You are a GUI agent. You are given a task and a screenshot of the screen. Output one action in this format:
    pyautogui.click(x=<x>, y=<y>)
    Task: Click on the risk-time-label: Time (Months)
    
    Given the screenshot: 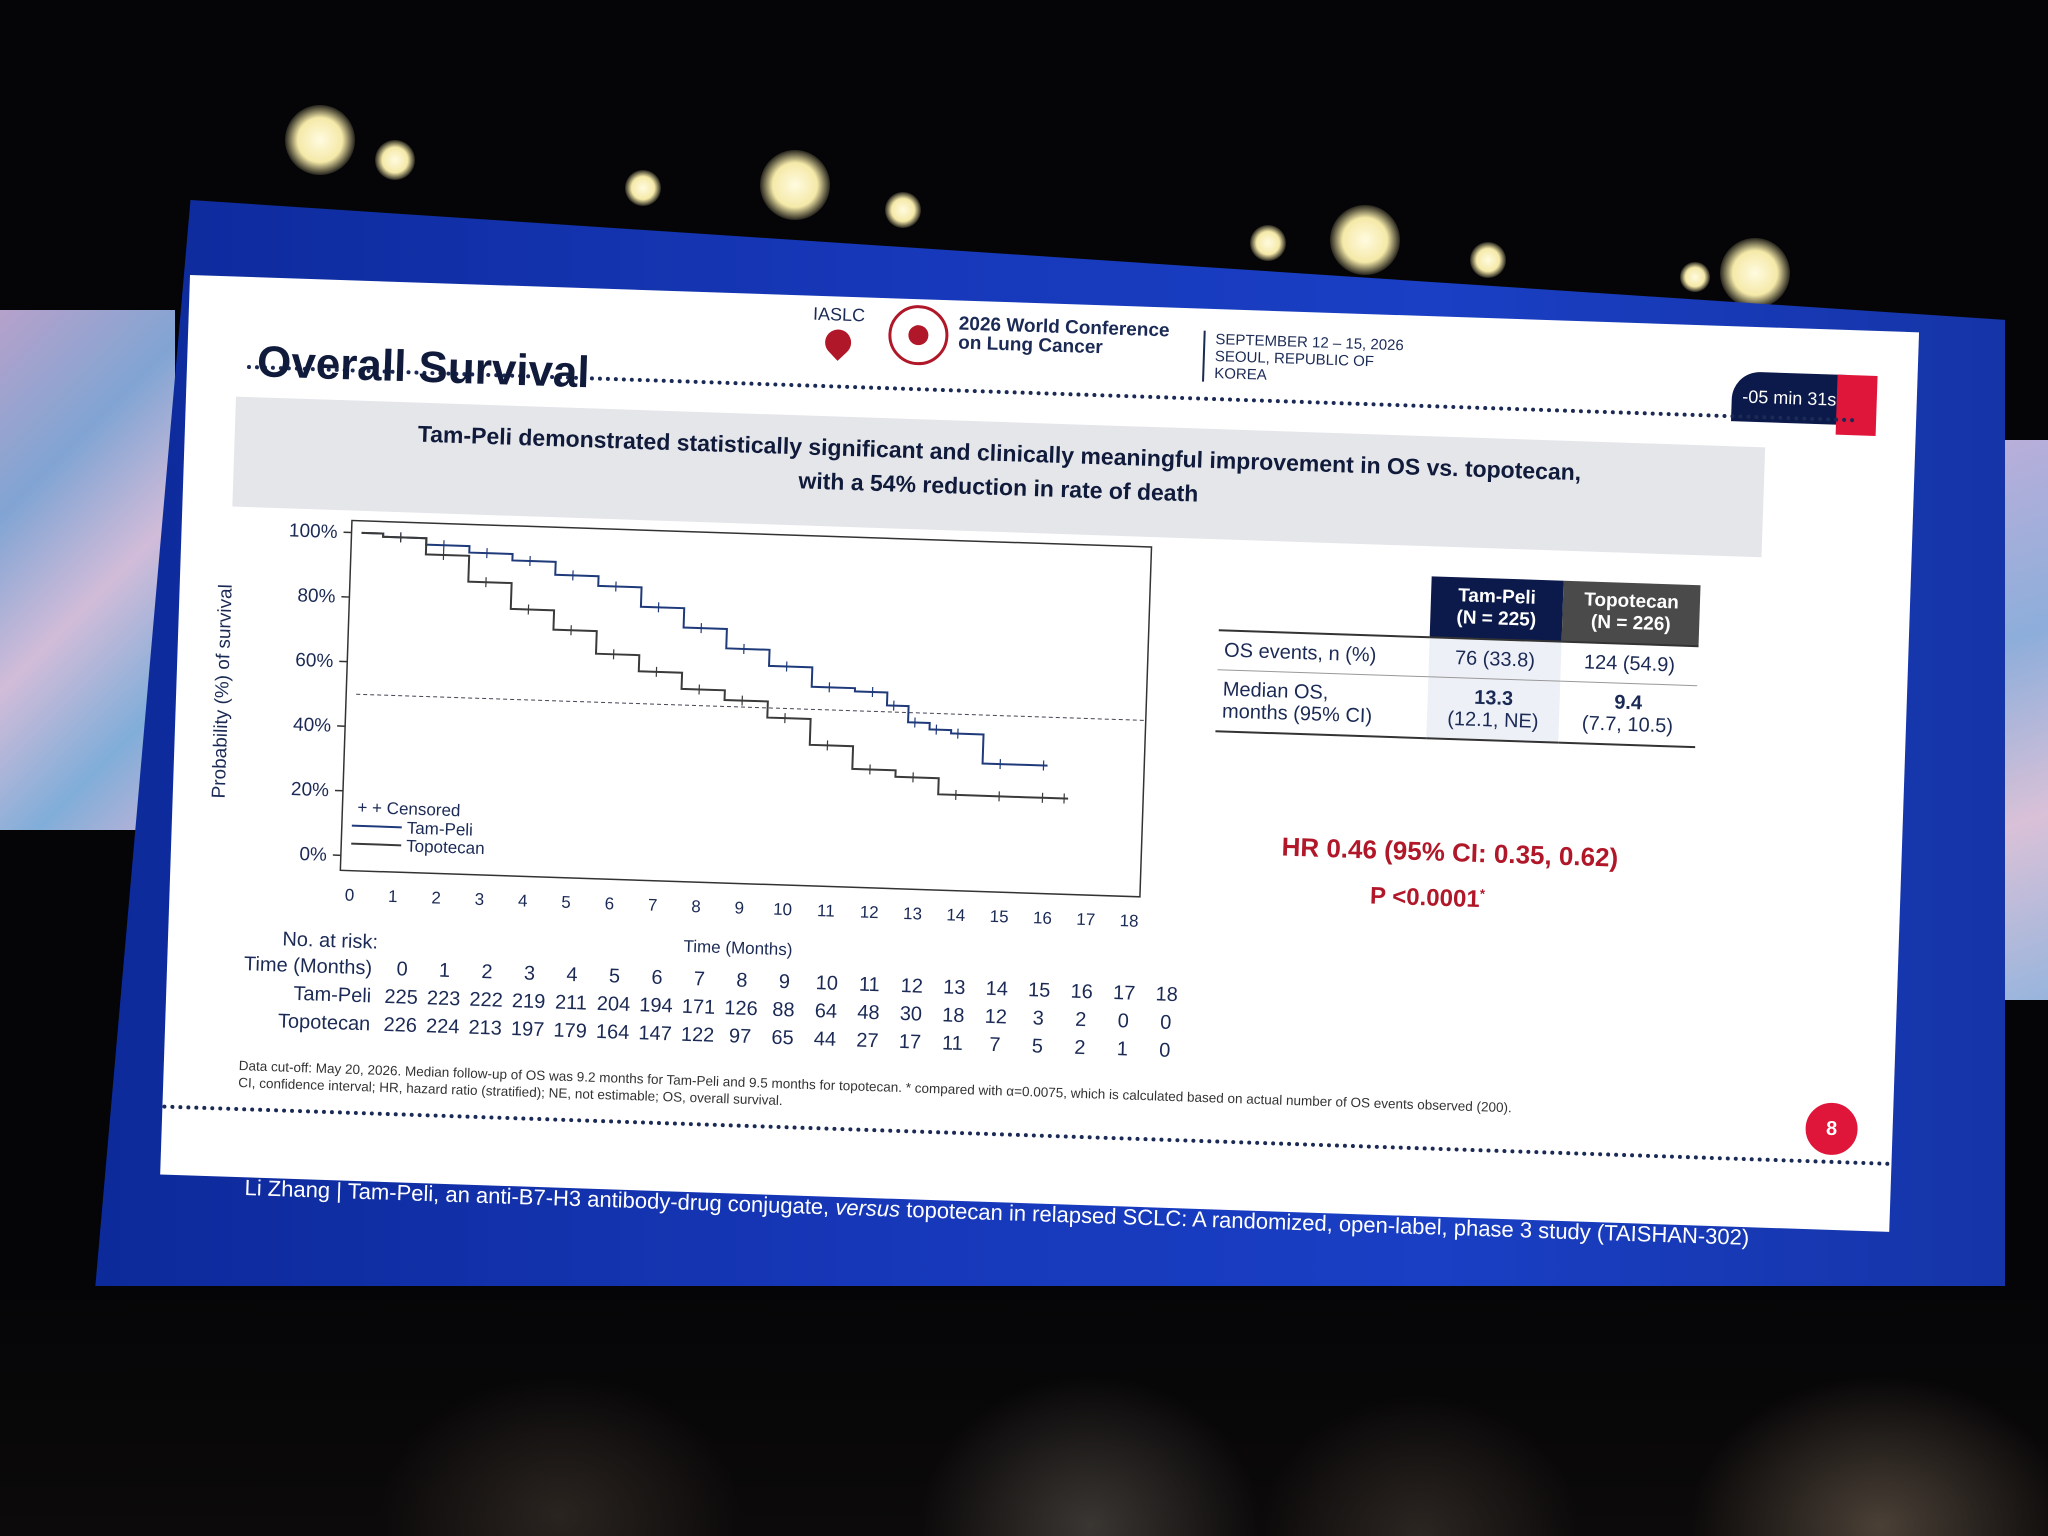 What is the action you would take?
    pyautogui.click(x=308, y=966)
    